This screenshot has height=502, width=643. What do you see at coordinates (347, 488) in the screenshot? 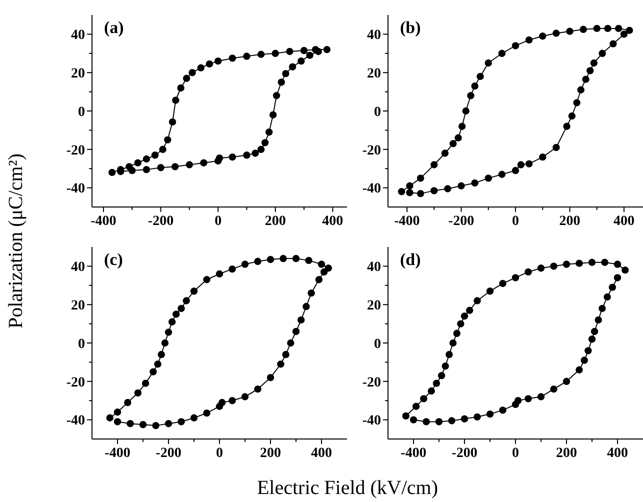
I see `x-axis-title: Electric Field (kV/cm)` at bounding box center [347, 488].